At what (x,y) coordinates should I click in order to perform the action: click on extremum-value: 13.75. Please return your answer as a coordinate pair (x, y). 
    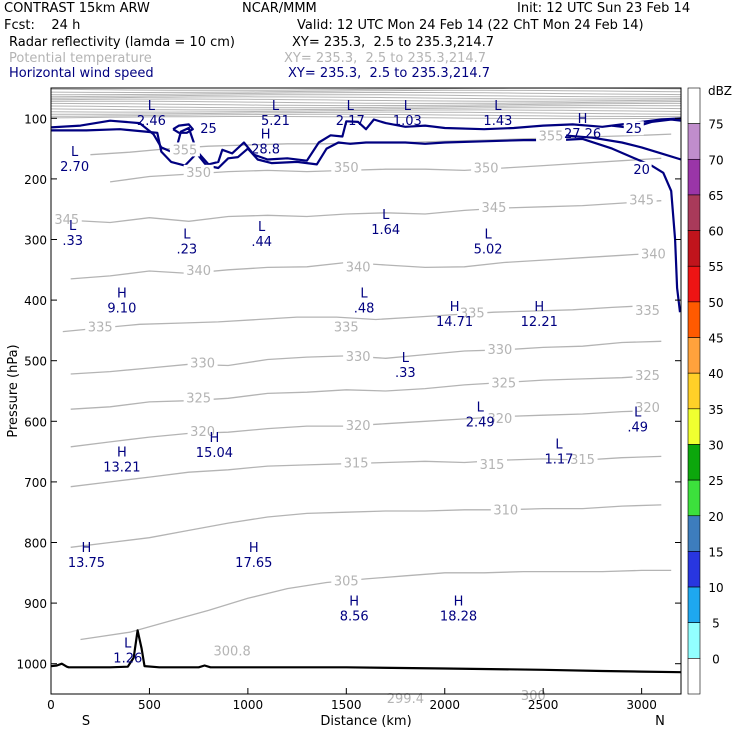
    Looking at the image, I should click on (86, 563).